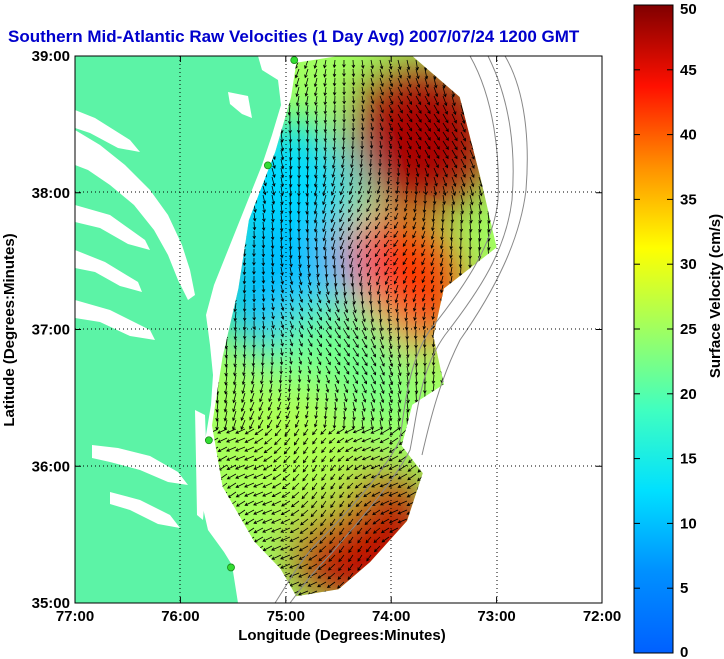 Image resolution: width=724 pixels, height=659 pixels. Describe the element at coordinates (684, 651) in the screenshot. I see `colorbar-tick-label: 0` at that location.